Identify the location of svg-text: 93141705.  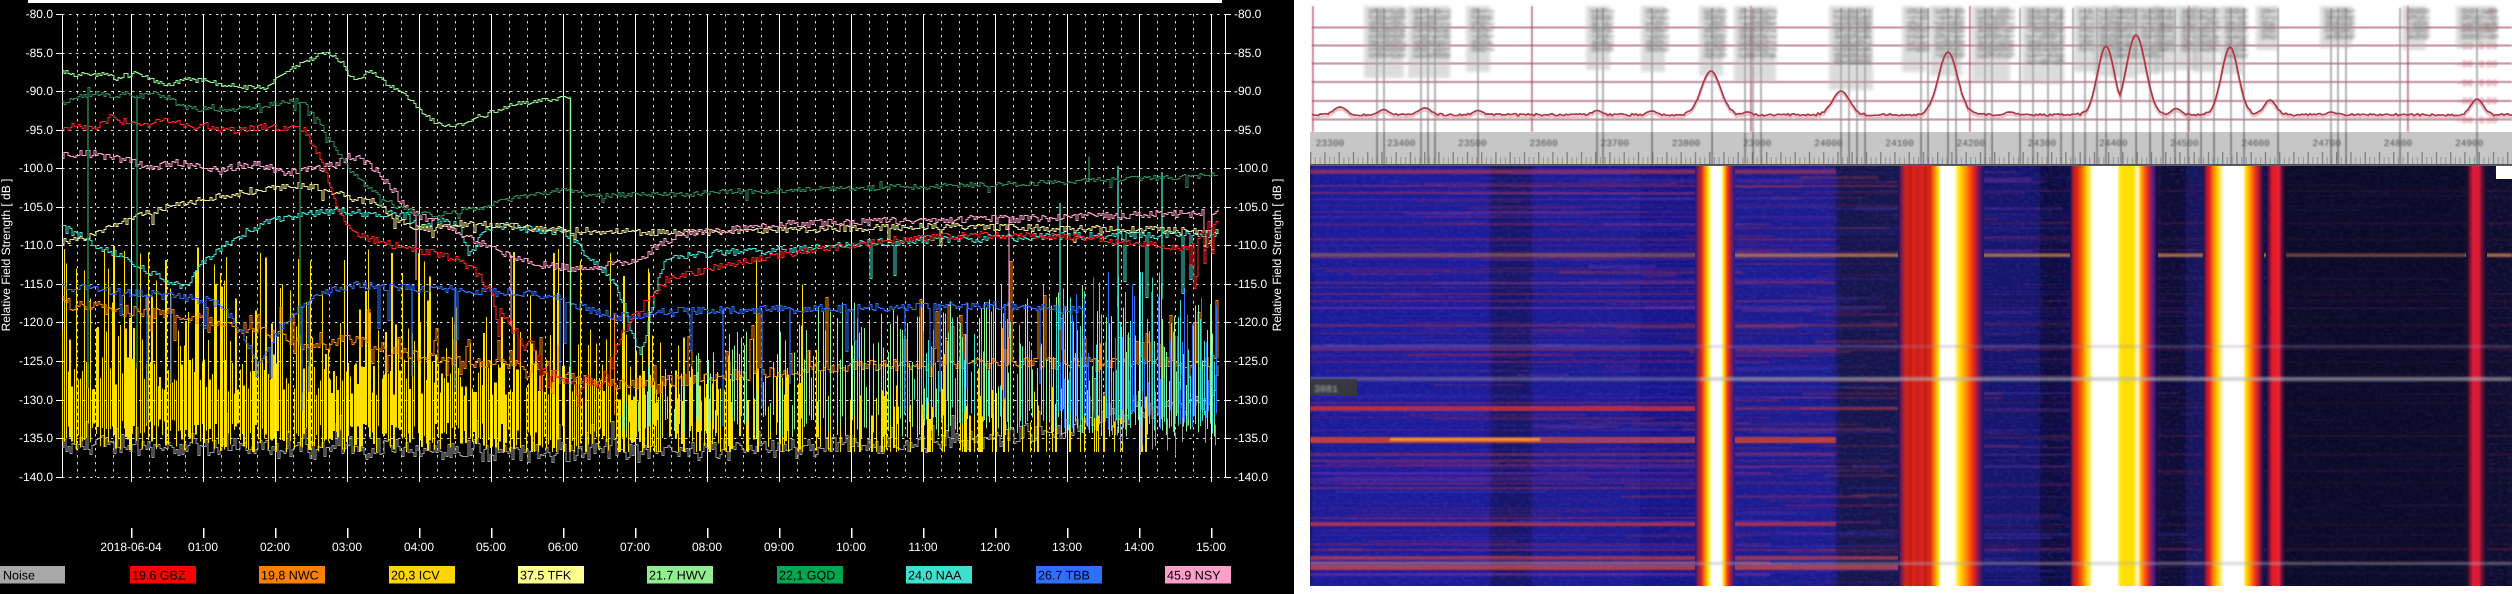
(2151, 33).